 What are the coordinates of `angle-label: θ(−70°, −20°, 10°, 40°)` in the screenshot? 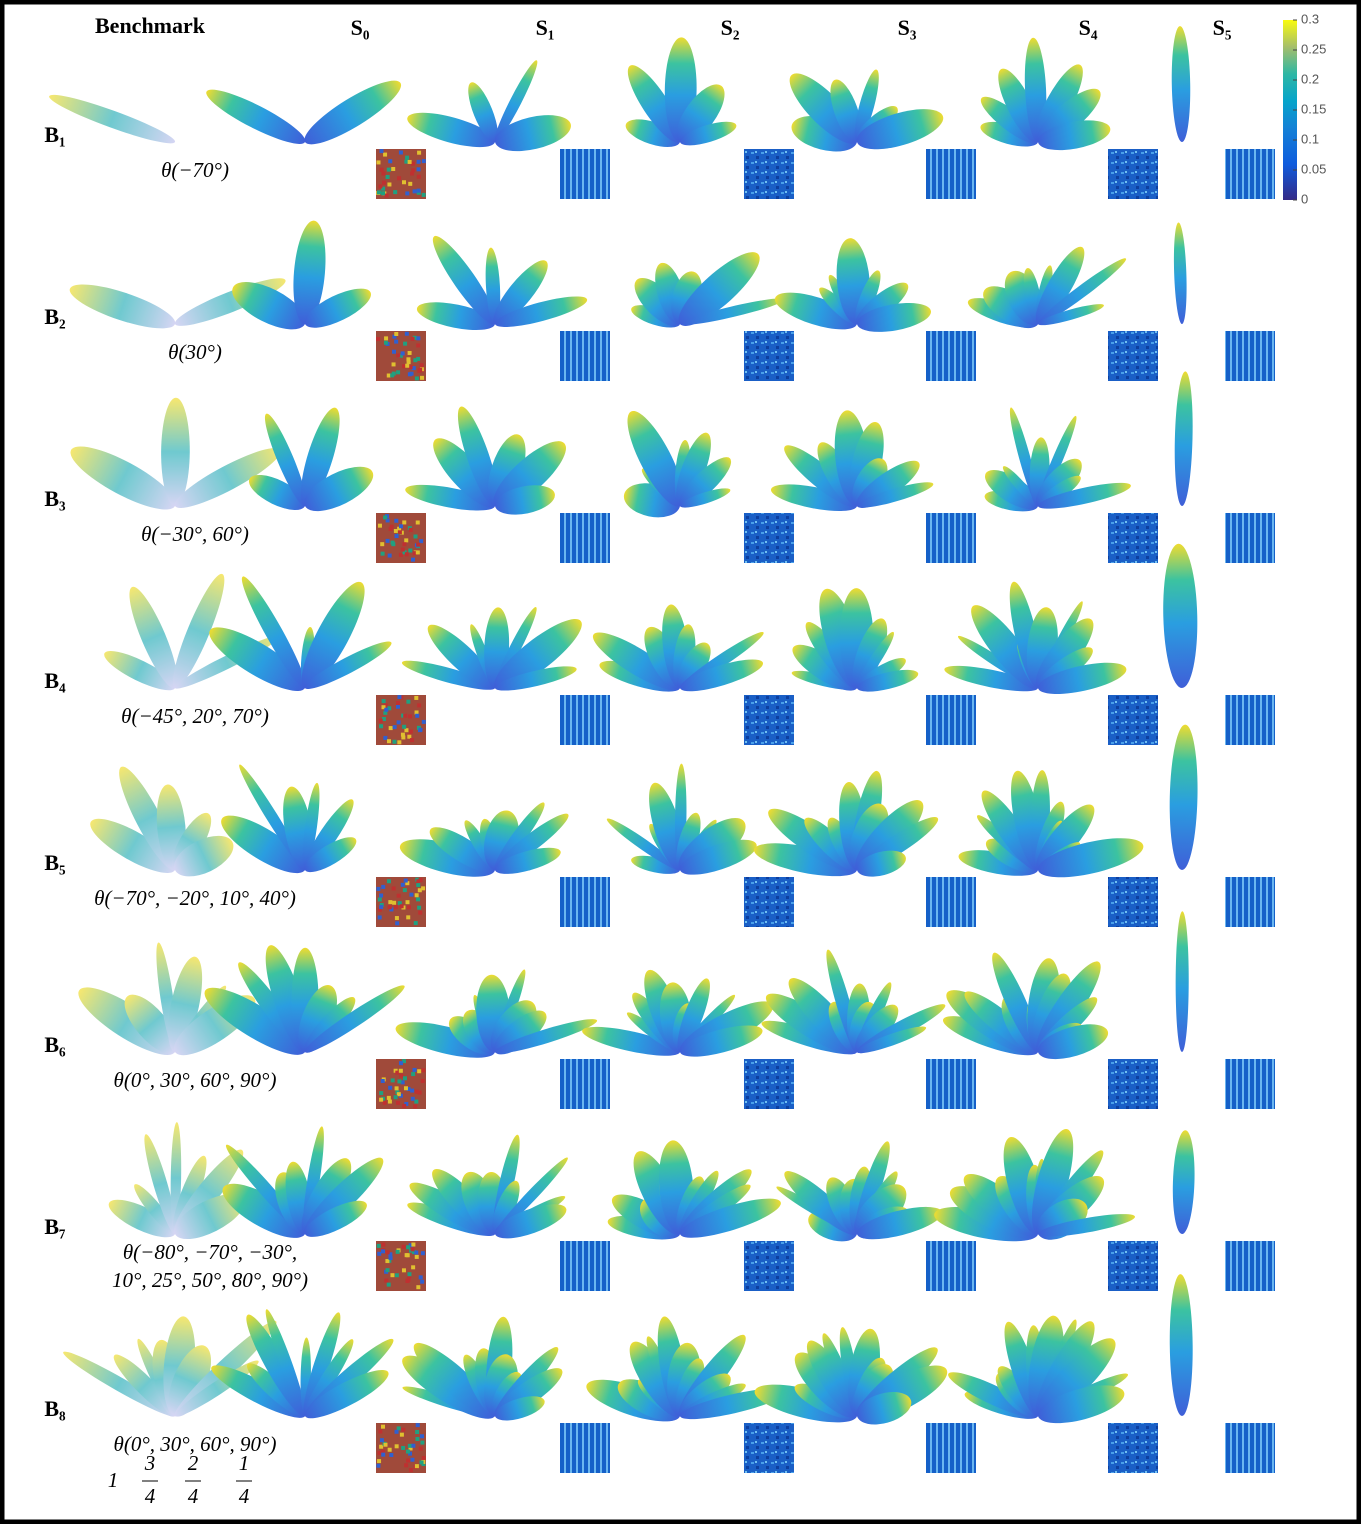 It's located at (195, 898).